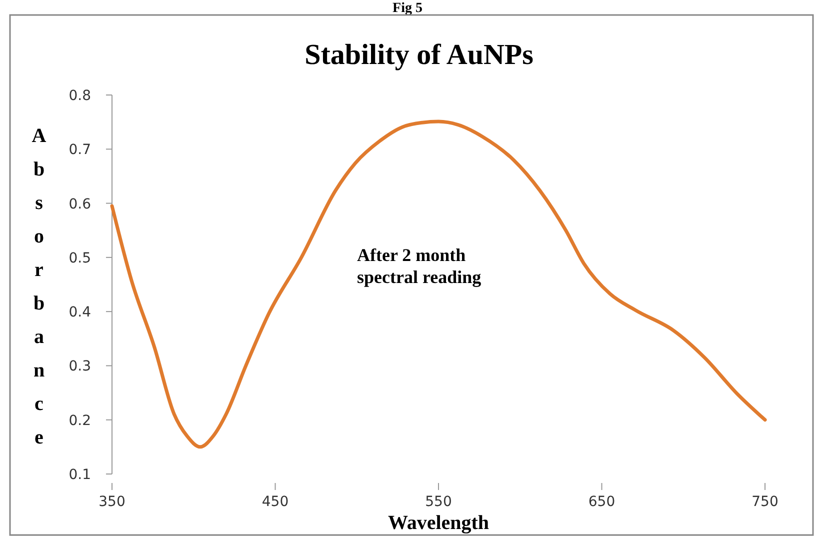 This screenshot has height=536, width=815. Describe the element at coordinates (765, 502) in the screenshot. I see `x-tick-label: 750` at that location.